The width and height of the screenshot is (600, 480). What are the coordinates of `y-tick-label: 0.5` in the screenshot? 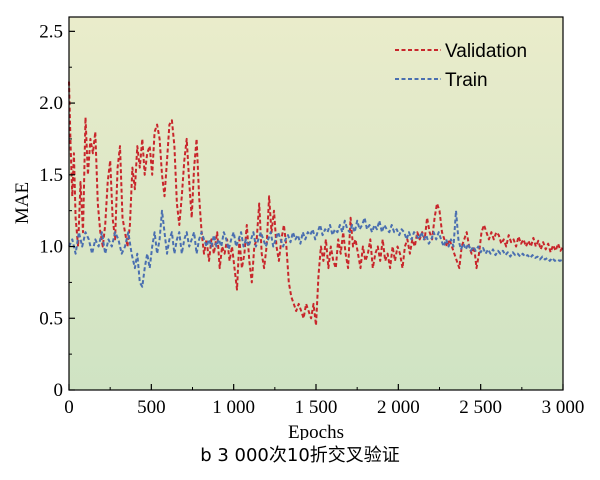 It's located at (51, 318).